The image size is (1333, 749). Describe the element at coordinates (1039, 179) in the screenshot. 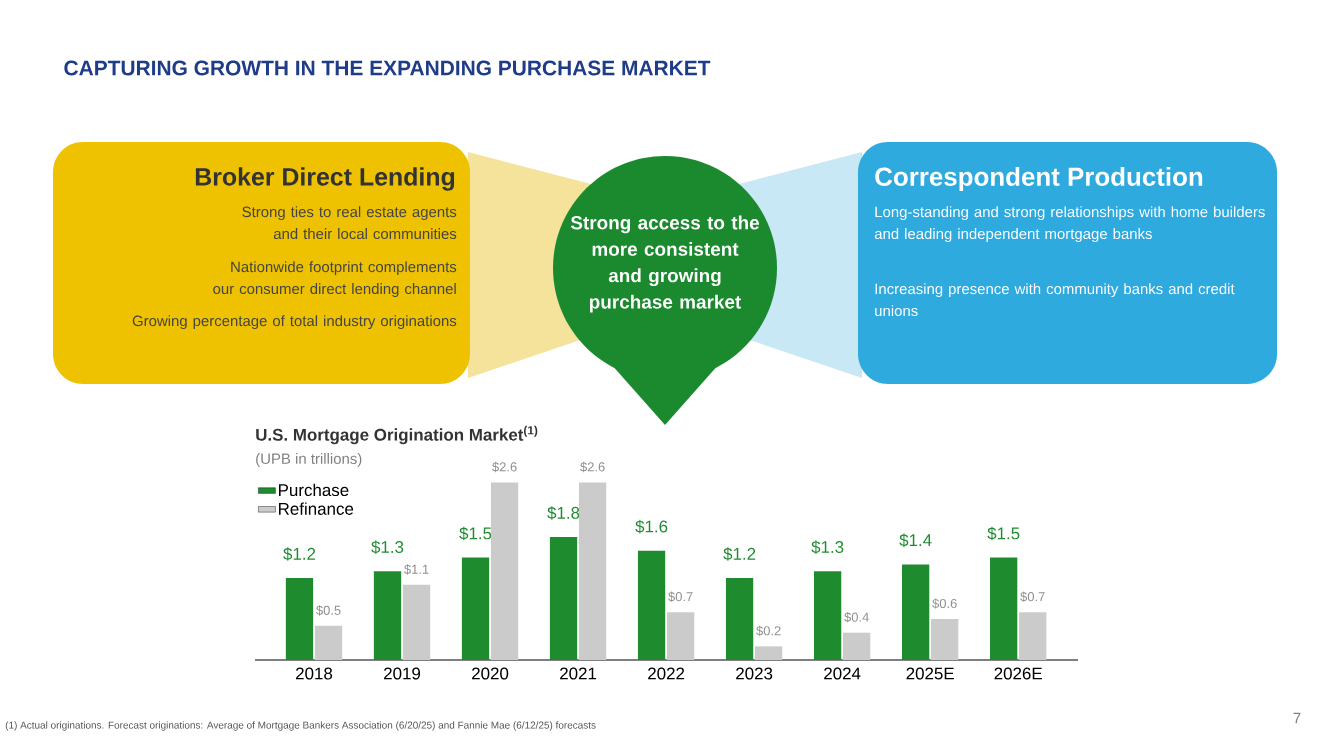

I see `text: Correspondent Production` at that location.